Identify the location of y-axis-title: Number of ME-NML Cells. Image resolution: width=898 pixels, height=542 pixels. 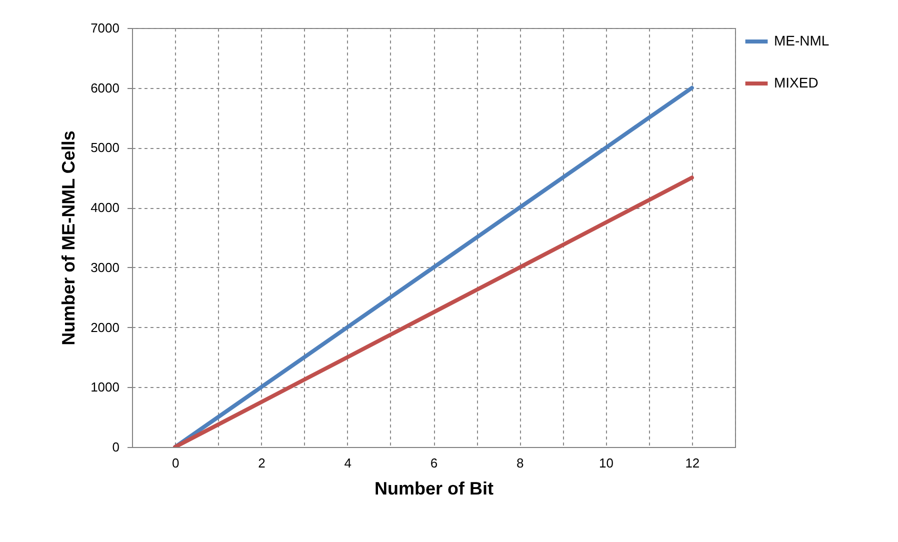
(68, 238).